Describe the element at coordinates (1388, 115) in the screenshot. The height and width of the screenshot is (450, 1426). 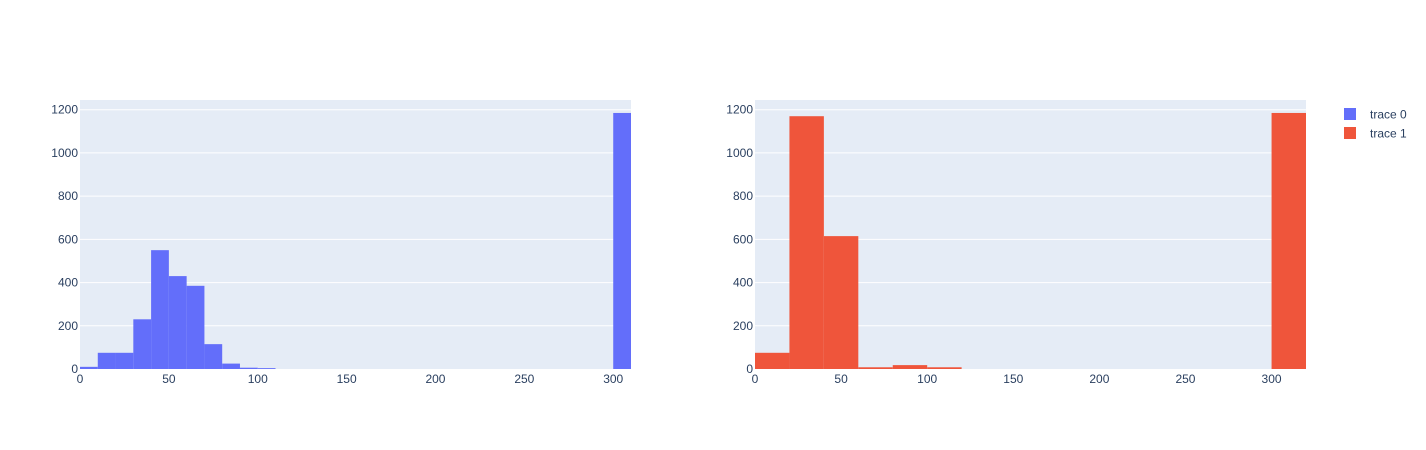
I see `legend-label-trace-0: trace 0` at that location.